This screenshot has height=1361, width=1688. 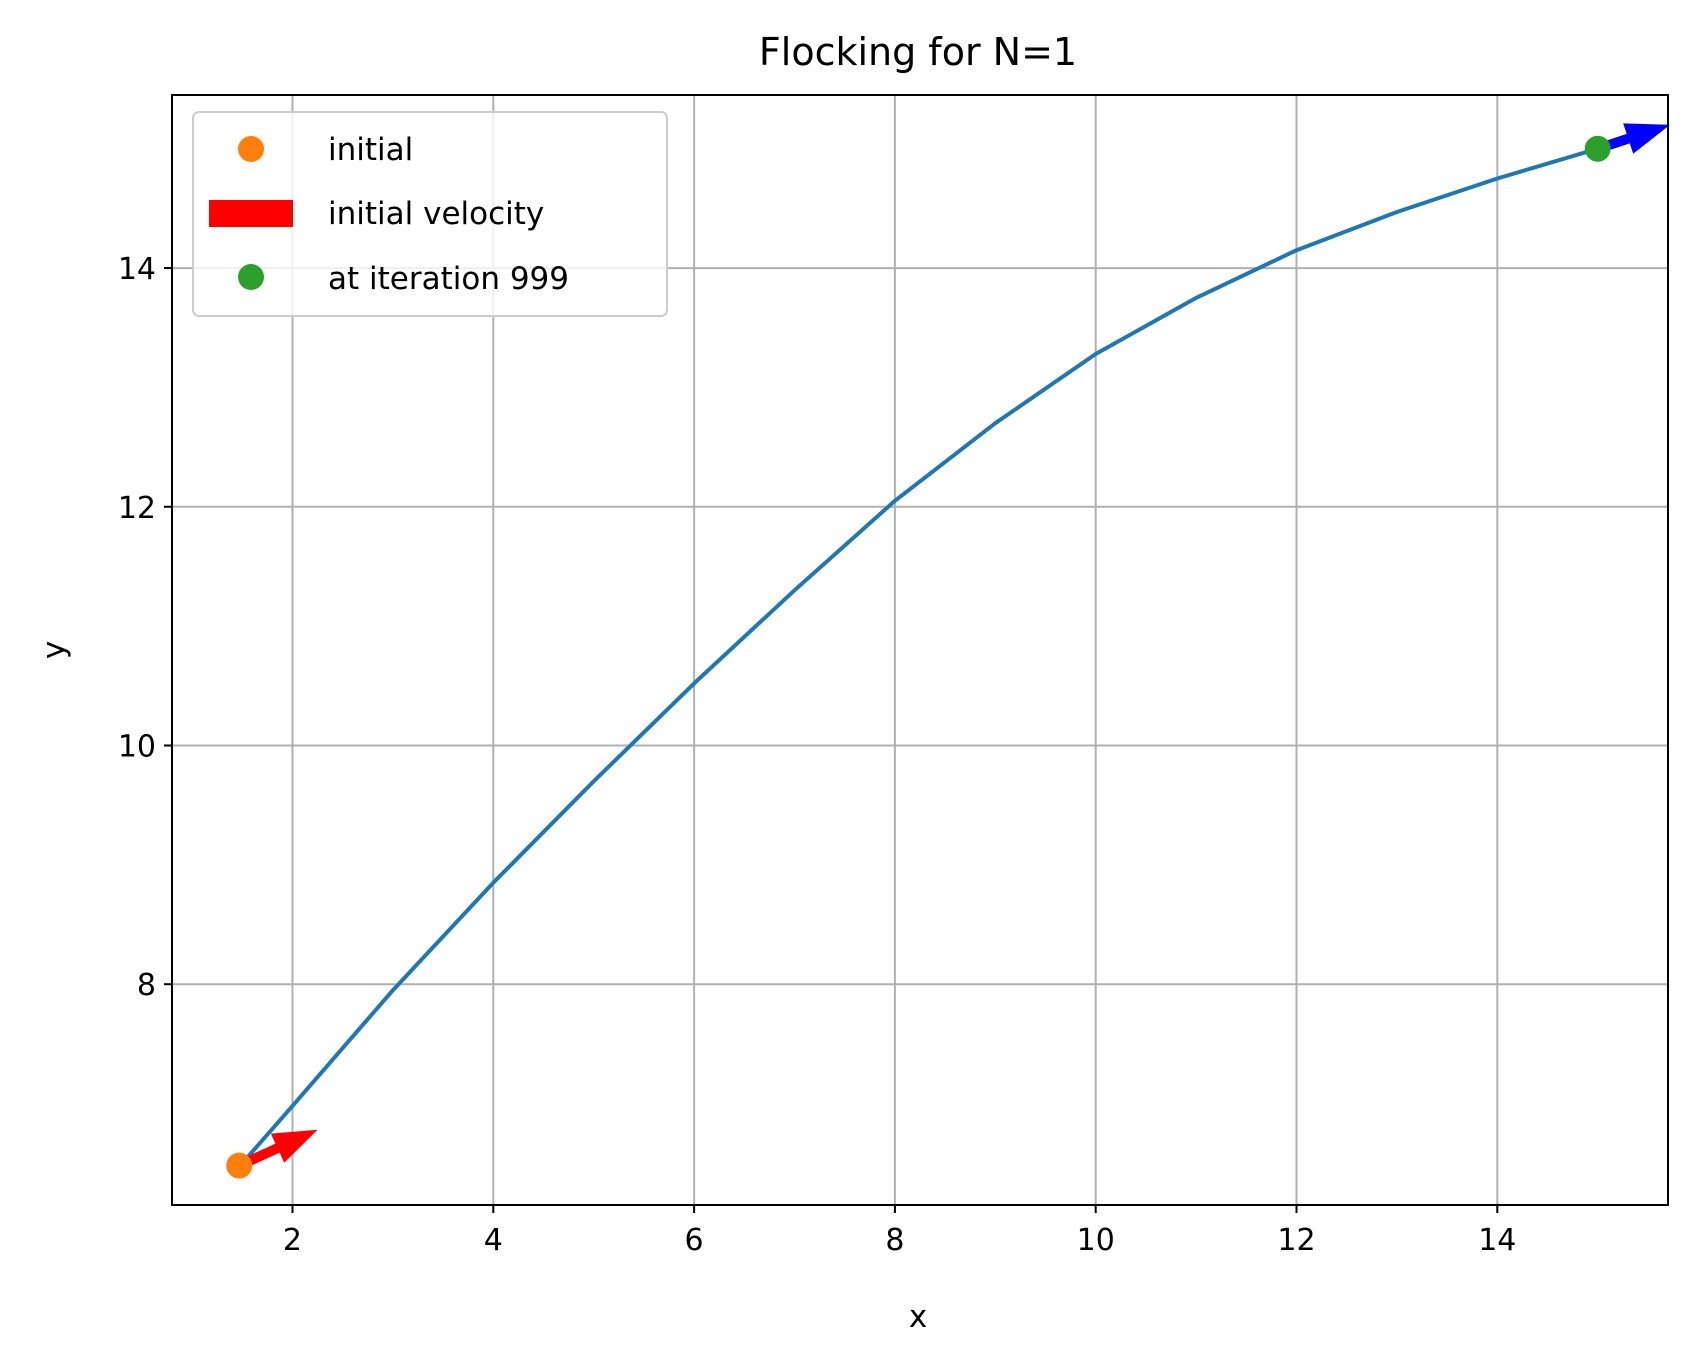 What do you see at coordinates (694, 1240) in the screenshot?
I see `x-tick-label: 6` at bounding box center [694, 1240].